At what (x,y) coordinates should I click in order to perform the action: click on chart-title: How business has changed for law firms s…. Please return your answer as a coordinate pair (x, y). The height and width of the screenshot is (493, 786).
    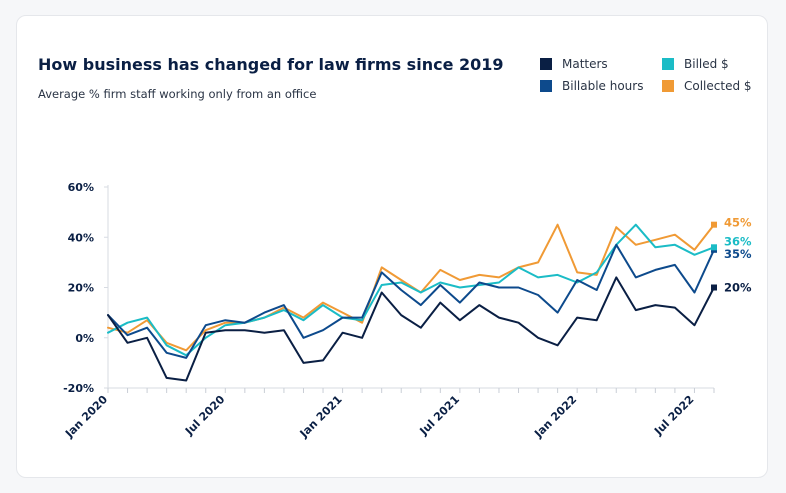
    Looking at the image, I should click on (271, 64).